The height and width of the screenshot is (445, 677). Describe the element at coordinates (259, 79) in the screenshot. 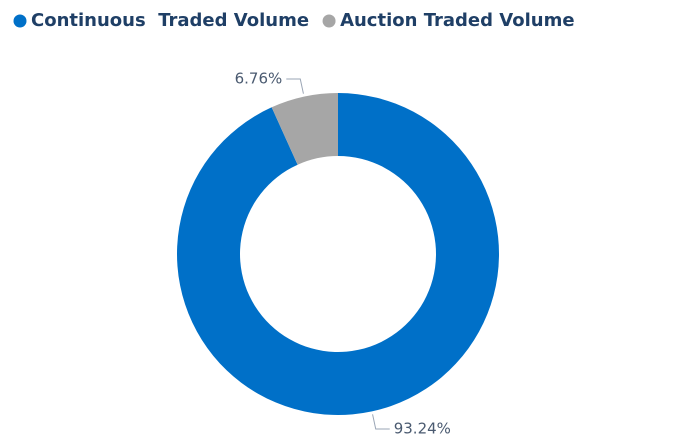

I see `data-label: 6.76%` at that location.